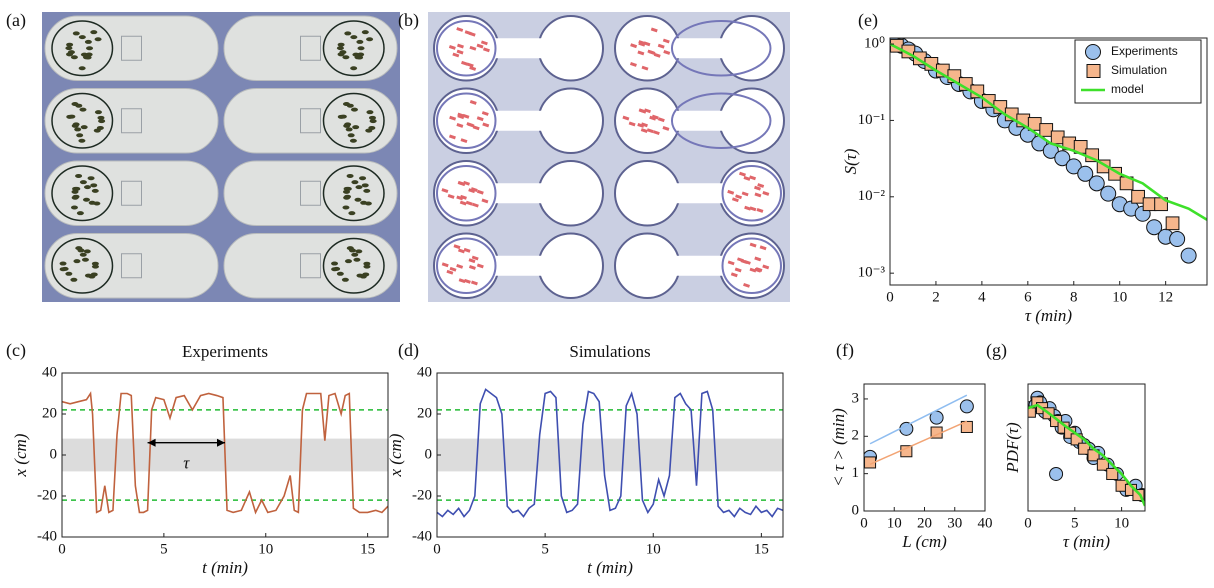 The height and width of the screenshot is (588, 1214). What do you see at coordinates (429, 454) in the screenshot?
I see `y-tick-label: 0` at bounding box center [429, 454].